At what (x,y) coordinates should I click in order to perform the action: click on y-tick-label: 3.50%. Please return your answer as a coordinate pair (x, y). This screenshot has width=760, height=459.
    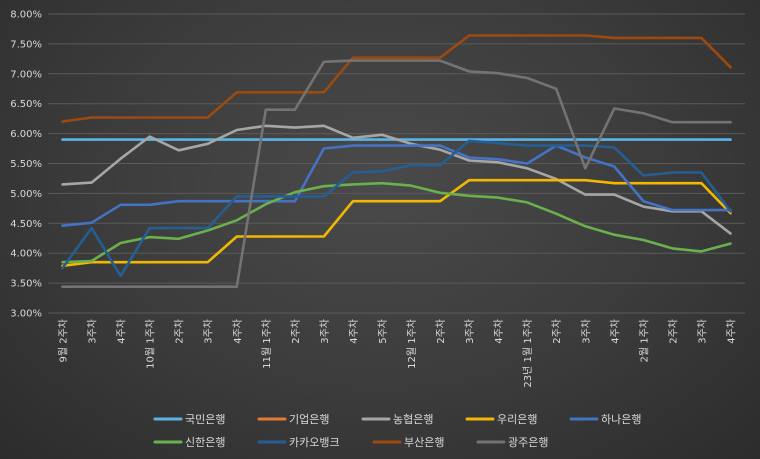
    Looking at the image, I should click on (26, 284).